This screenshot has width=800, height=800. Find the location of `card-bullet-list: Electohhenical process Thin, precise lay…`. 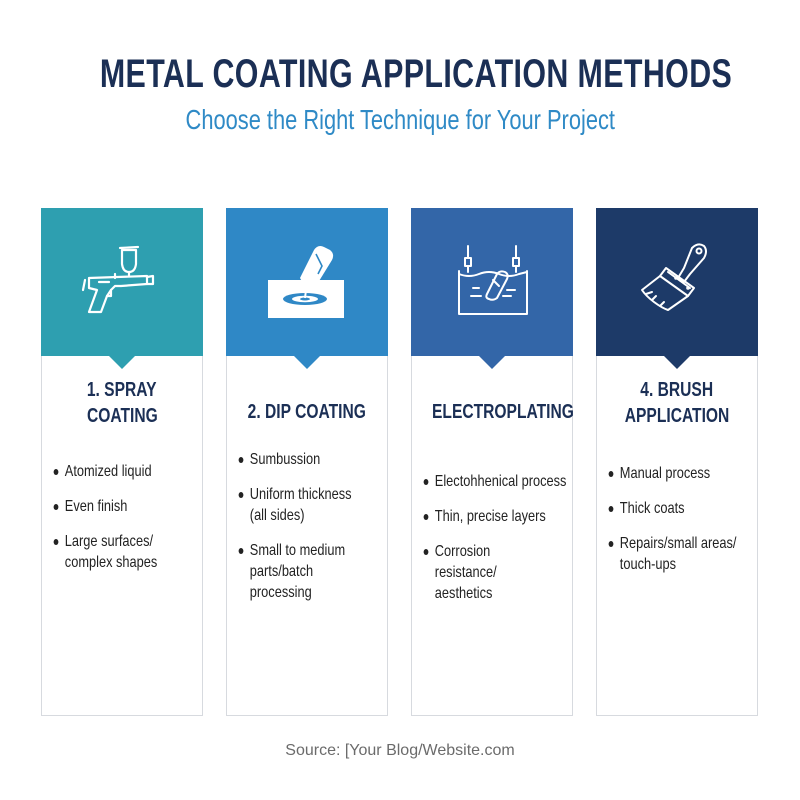

card-bullet-list: Electohhenical process Thin, precise lay… is located at coordinates (494, 544).